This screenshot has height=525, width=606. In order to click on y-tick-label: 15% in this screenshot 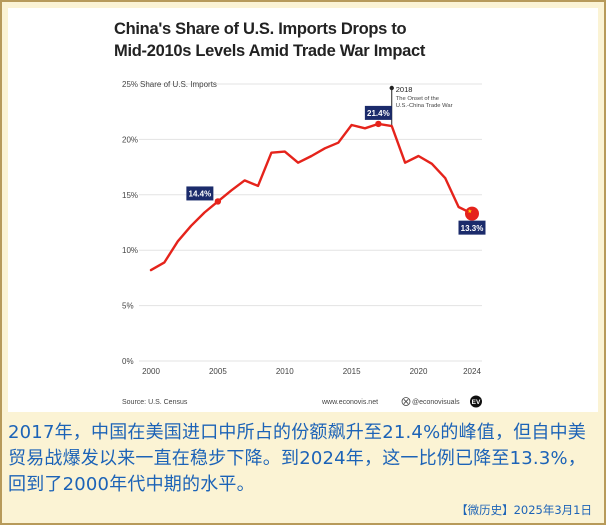, I will do `click(130, 195)`.